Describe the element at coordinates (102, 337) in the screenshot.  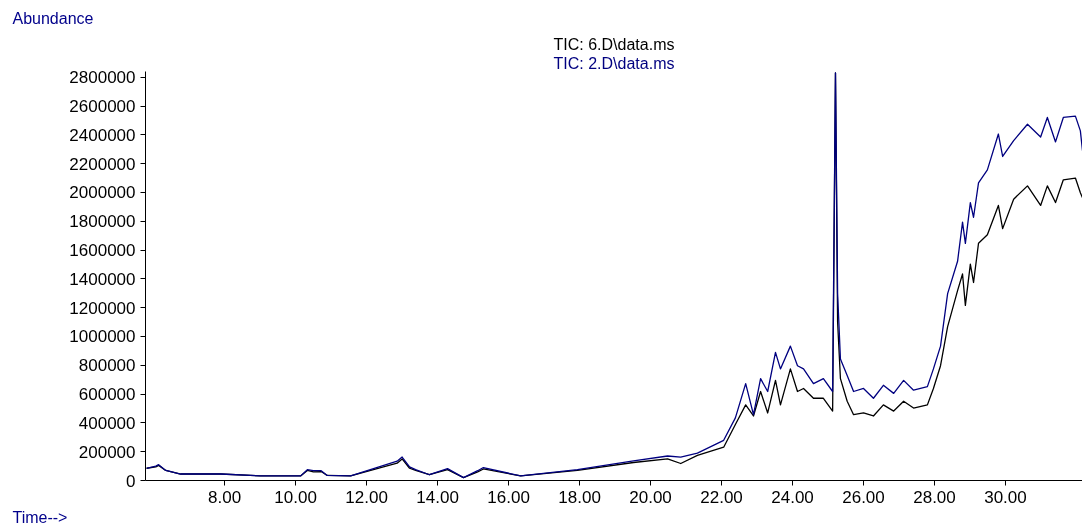
I see `y-tick-label: 1000000` at that location.